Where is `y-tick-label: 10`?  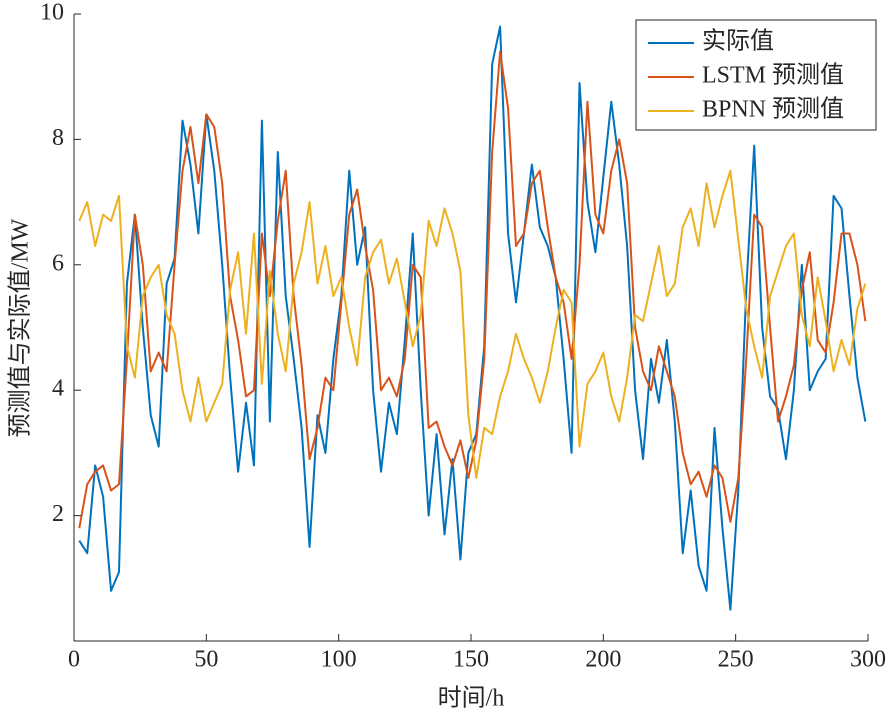 y-tick-label: 10 is located at coordinates (52, 13).